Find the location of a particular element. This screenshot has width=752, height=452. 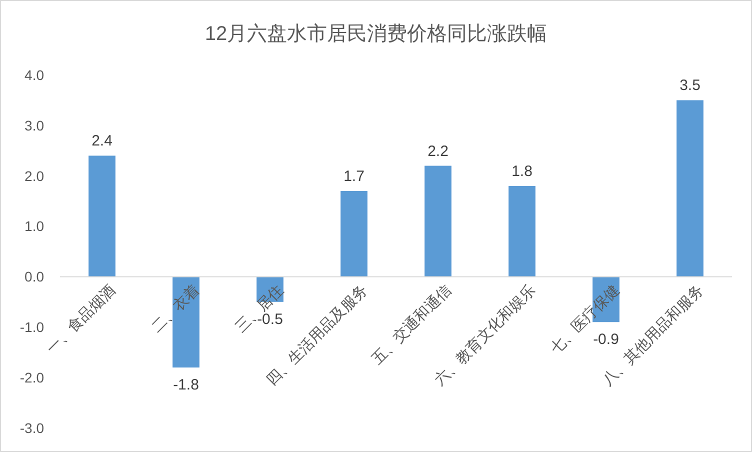

y-tick-label: -2.0 is located at coordinates (32, 377).